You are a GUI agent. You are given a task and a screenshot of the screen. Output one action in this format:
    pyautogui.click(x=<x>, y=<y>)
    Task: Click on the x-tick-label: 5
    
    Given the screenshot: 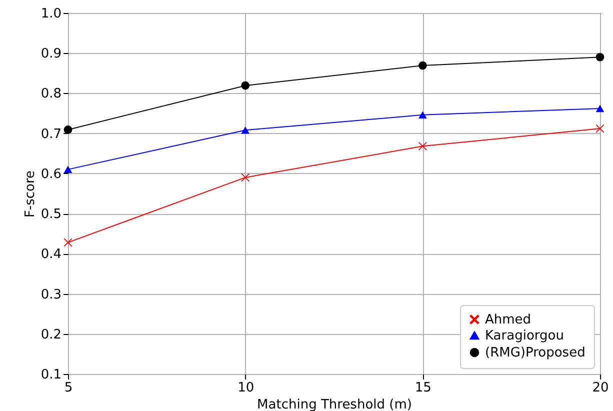 What is the action you would take?
    pyautogui.click(x=68, y=388)
    